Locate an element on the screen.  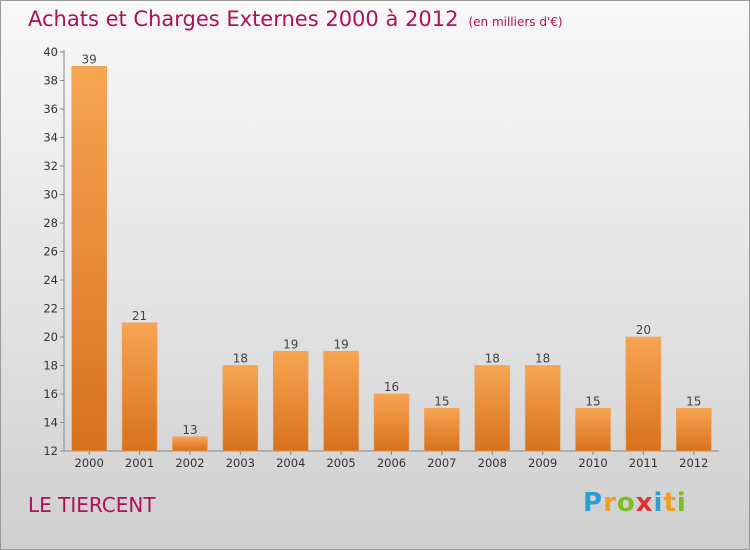
y-tick-label: 40 is located at coordinates (50, 52).